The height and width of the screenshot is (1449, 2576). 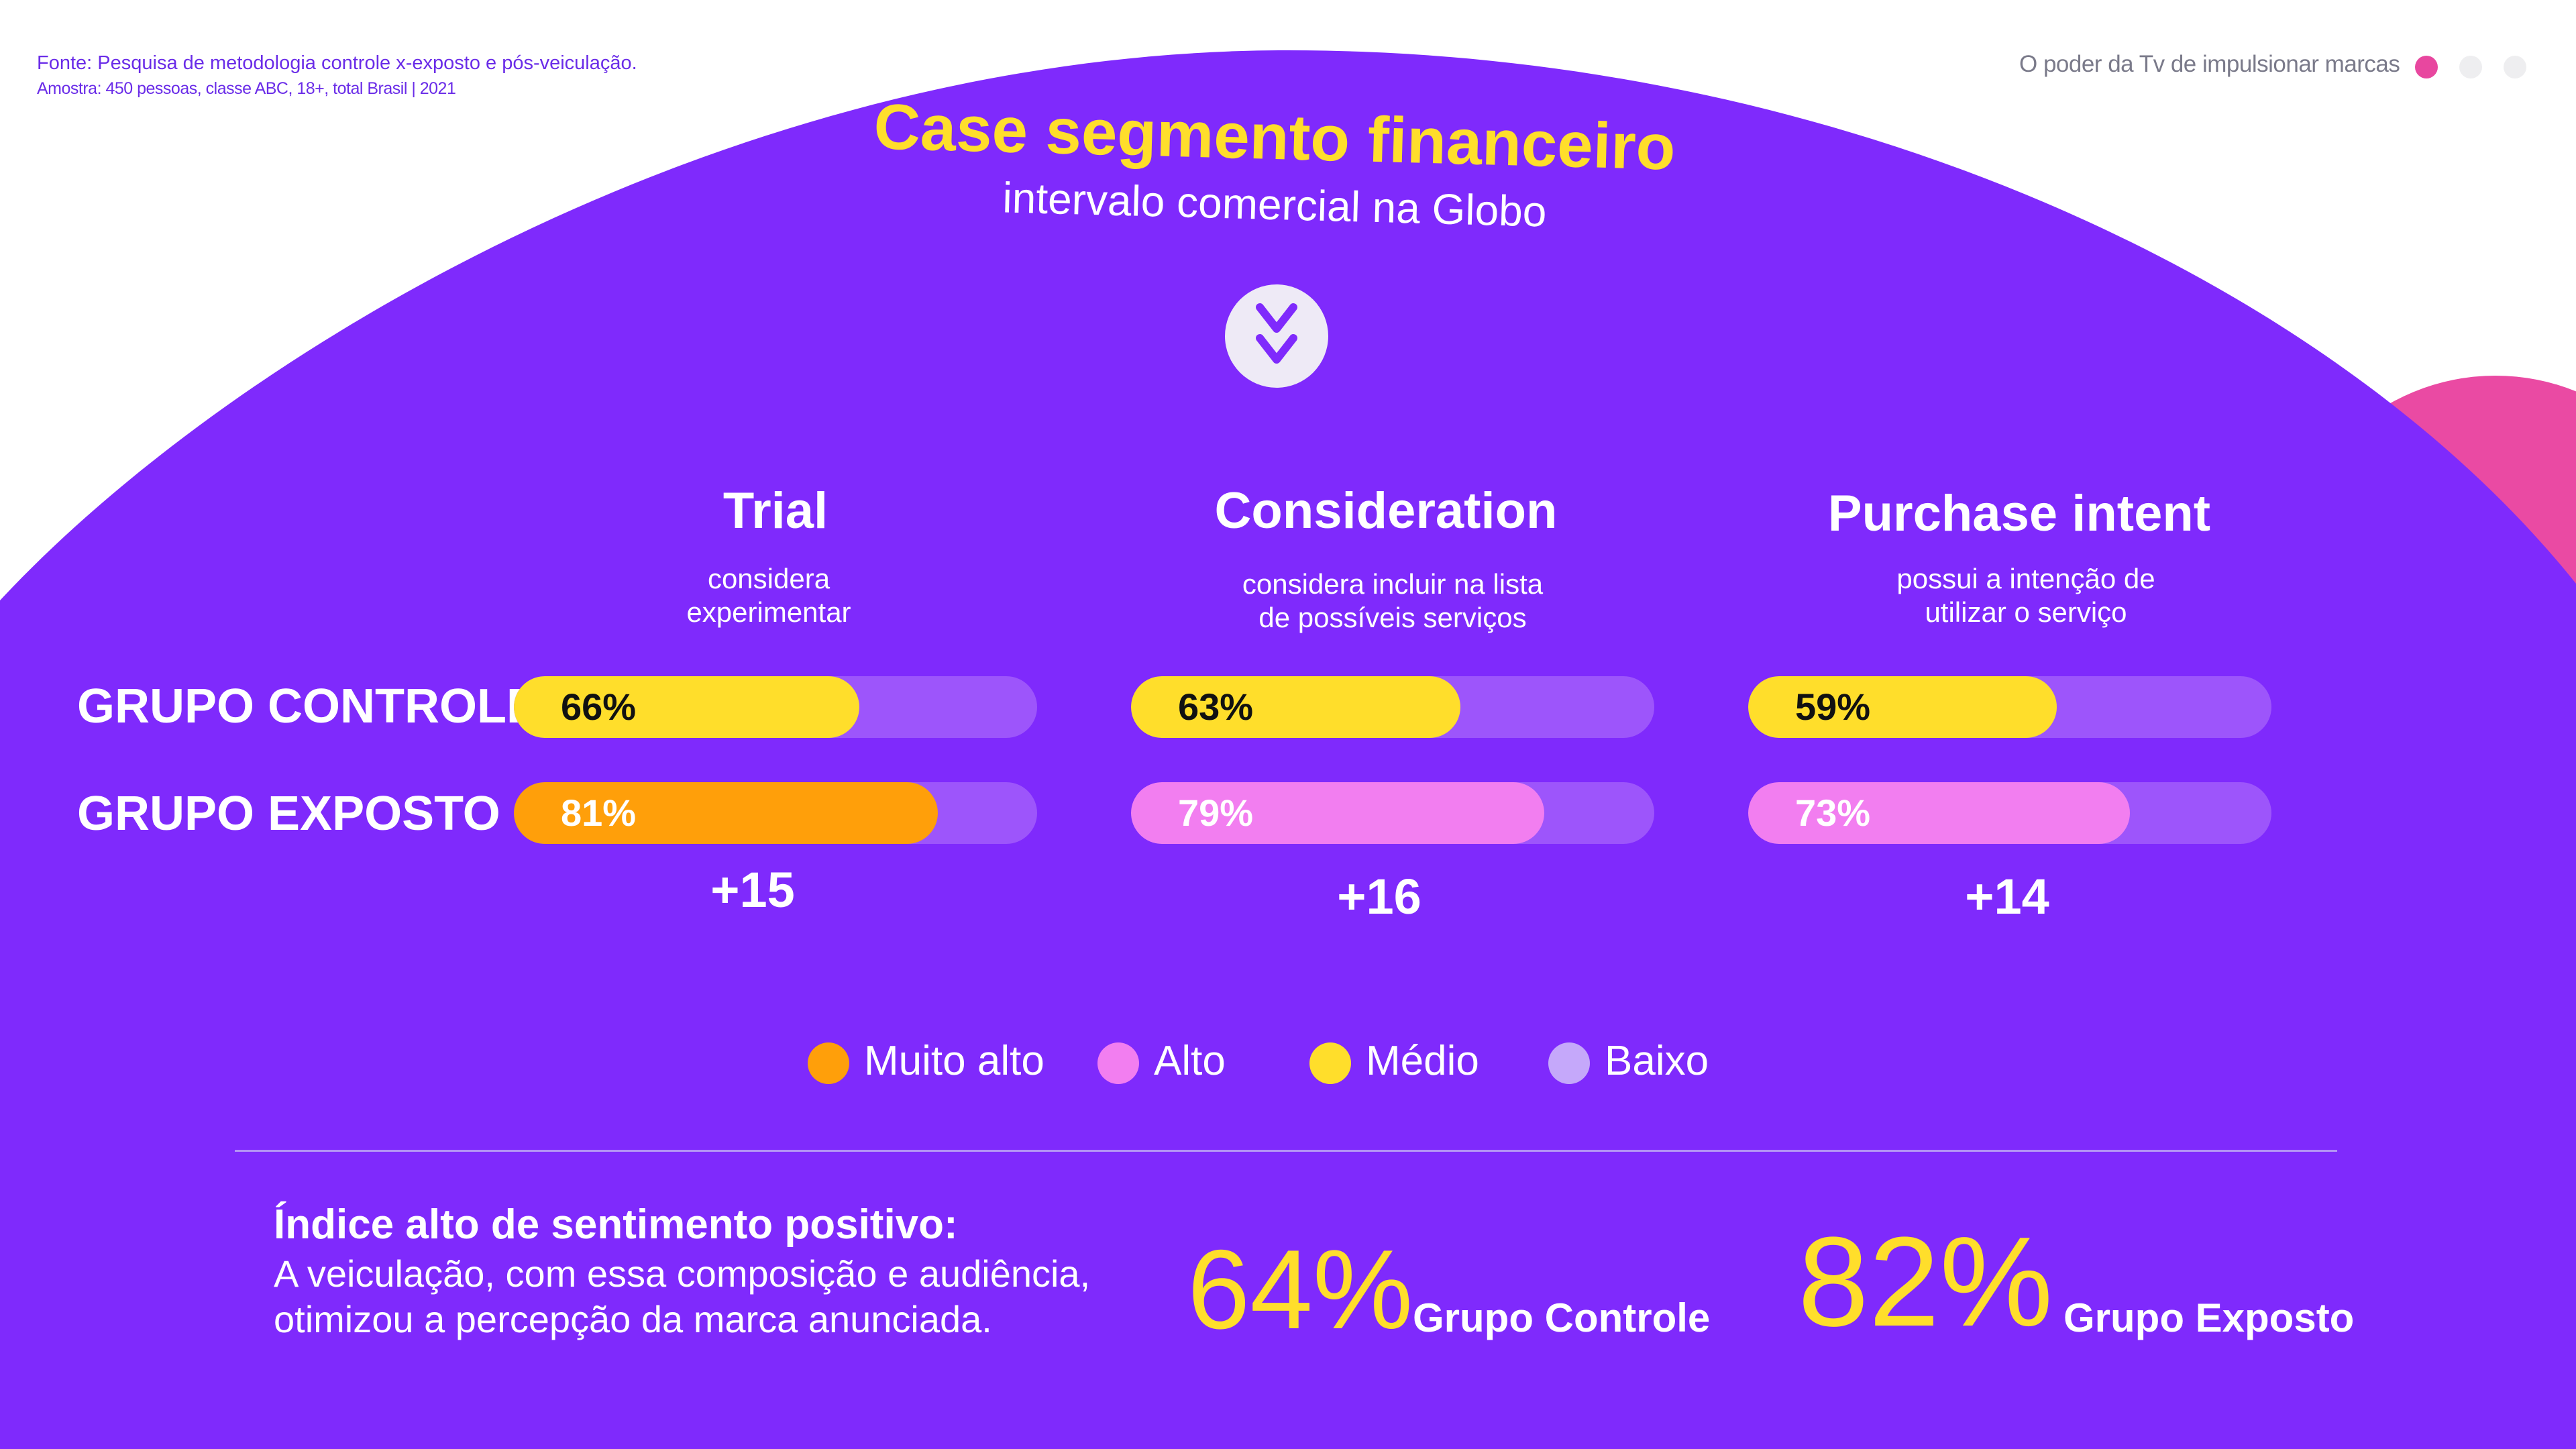 I want to click on category-subtitle-purchase-line2: utilizar o serviço, so click(x=2026, y=612).